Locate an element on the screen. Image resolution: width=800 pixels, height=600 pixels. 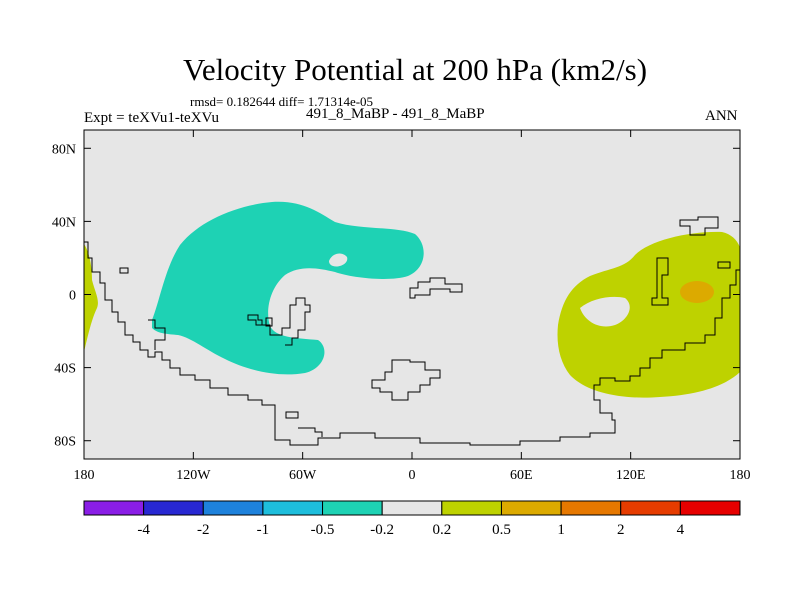
colorbar-label: 0.5 is located at coordinates (501, 530).